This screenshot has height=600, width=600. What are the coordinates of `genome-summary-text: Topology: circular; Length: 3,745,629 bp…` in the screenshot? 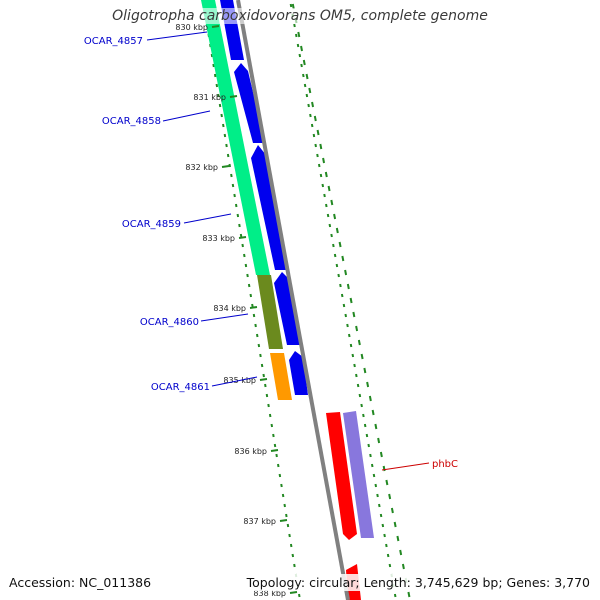 It's located at (418, 582).